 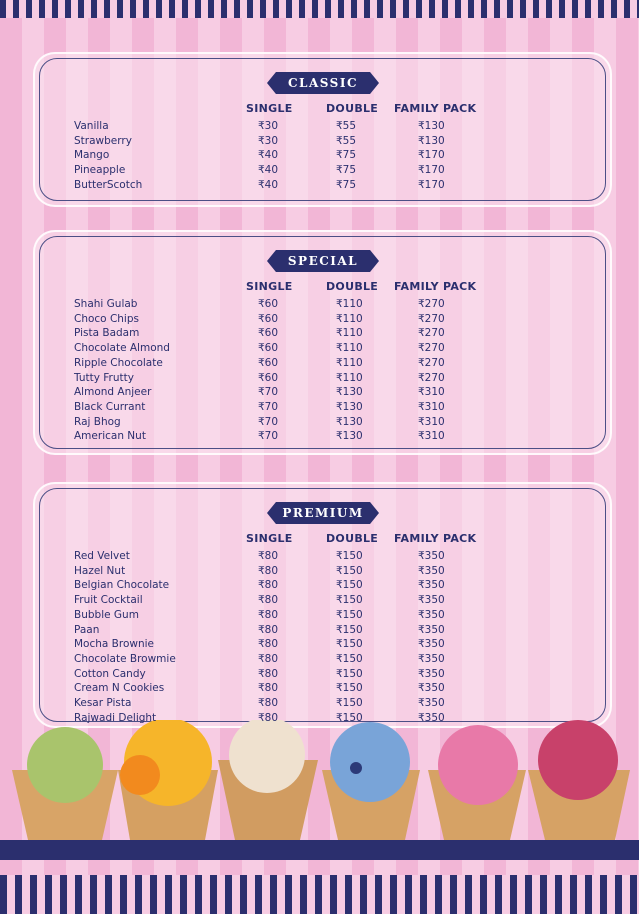 I want to click on section-title: SPECIAL, so click(x=323, y=261).